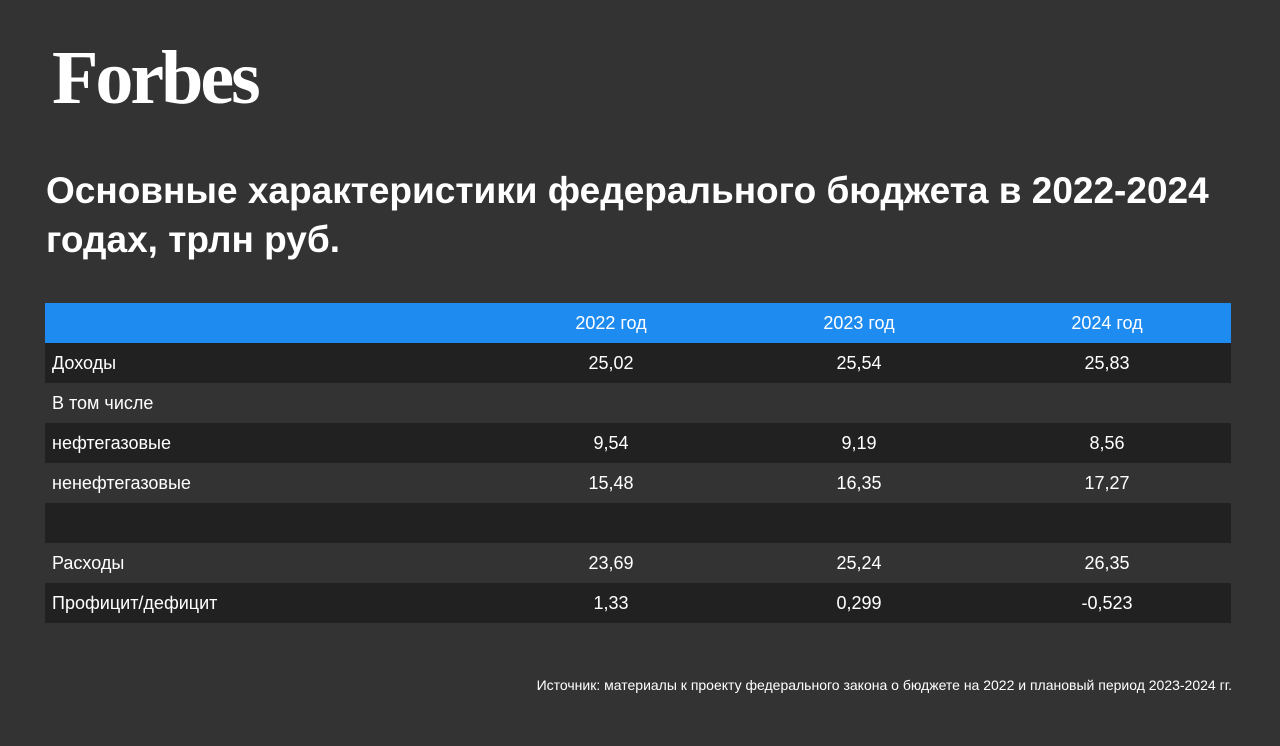 The width and height of the screenshot is (1280, 746). I want to click on column-header-2023: 2023 год, so click(859, 322).